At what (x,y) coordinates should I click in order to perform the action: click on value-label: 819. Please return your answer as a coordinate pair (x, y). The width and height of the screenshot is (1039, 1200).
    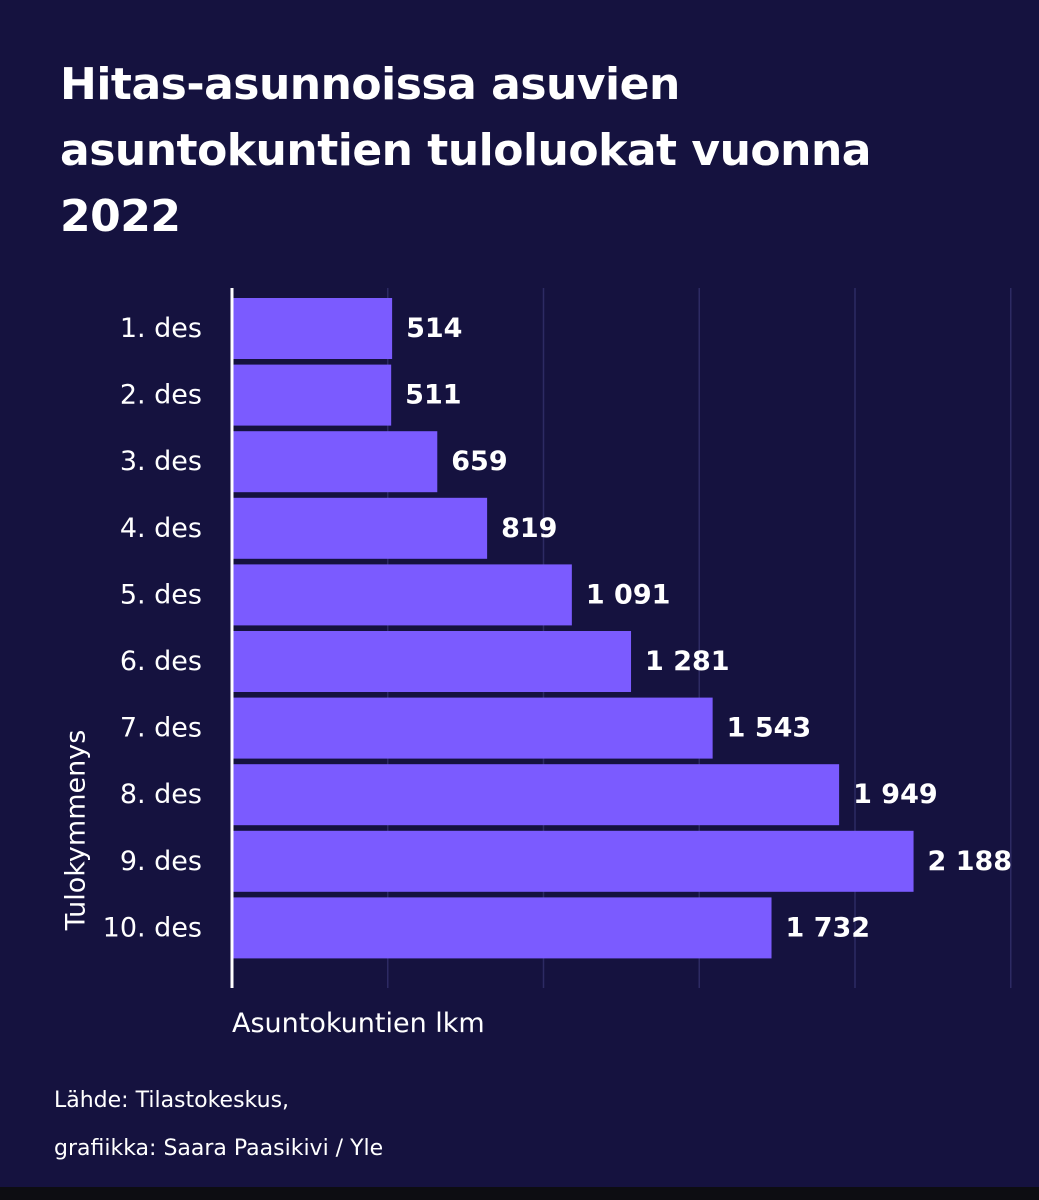
    Looking at the image, I should click on (529, 528).